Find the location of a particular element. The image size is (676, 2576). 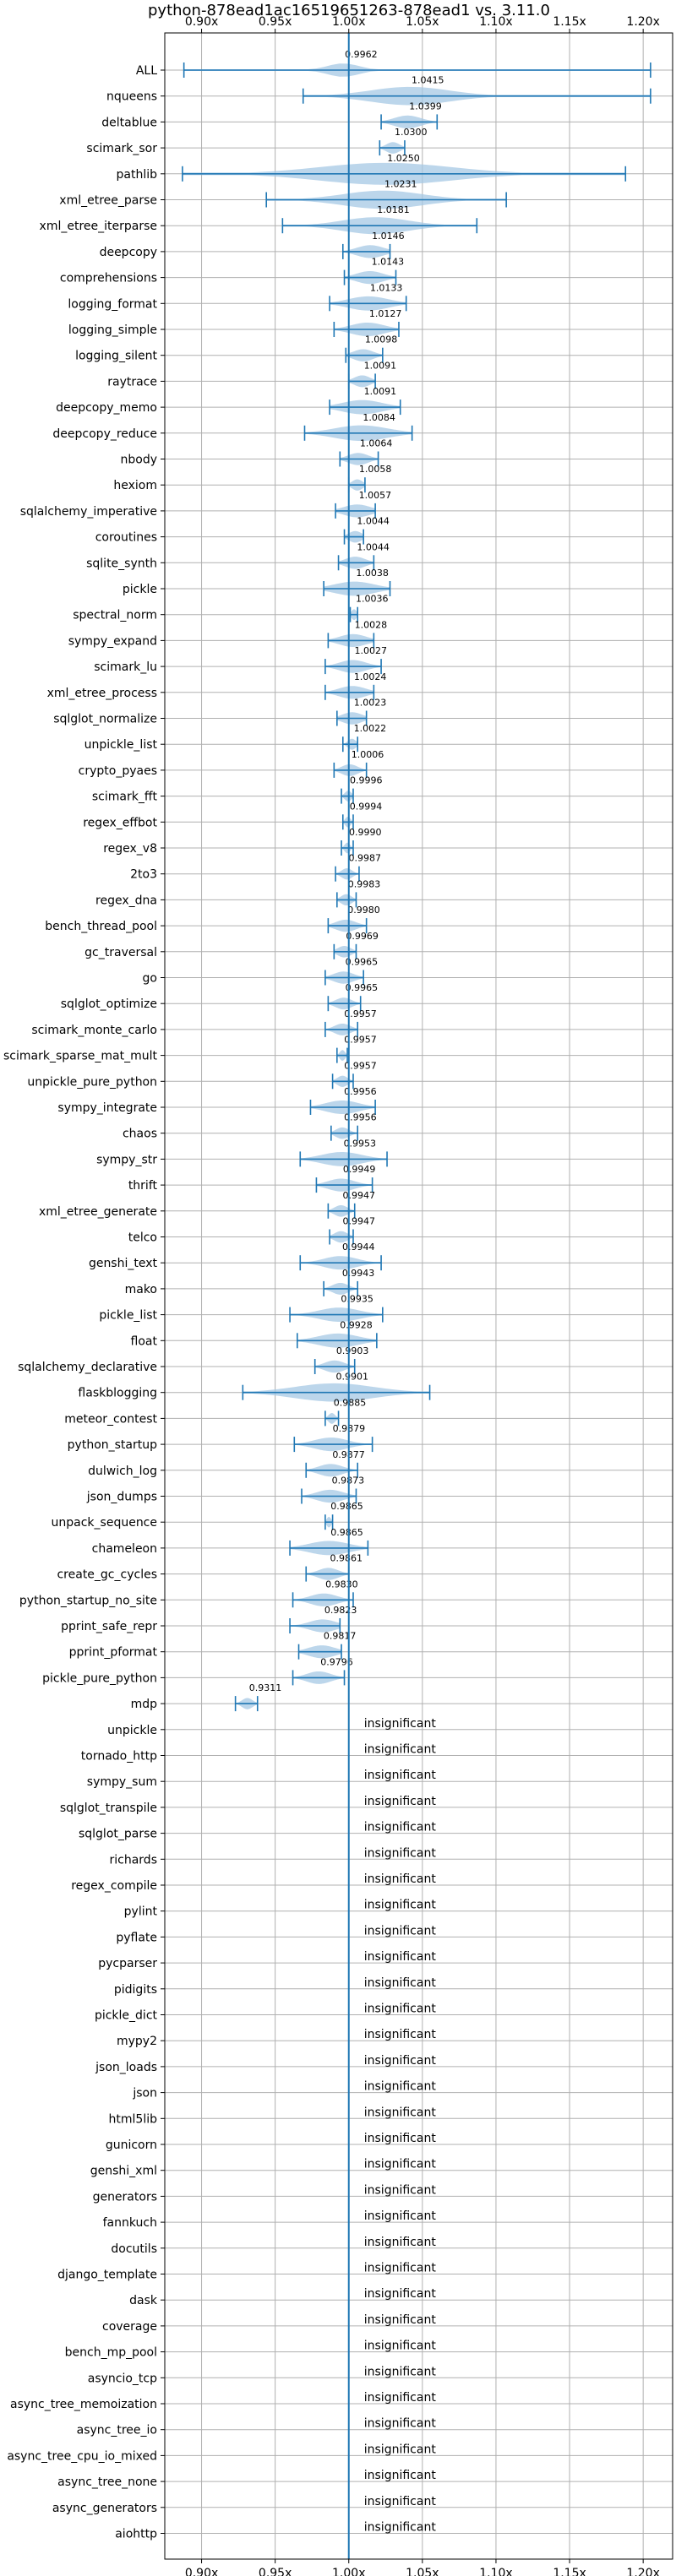

median-label: 0.9987 is located at coordinates (364, 858).